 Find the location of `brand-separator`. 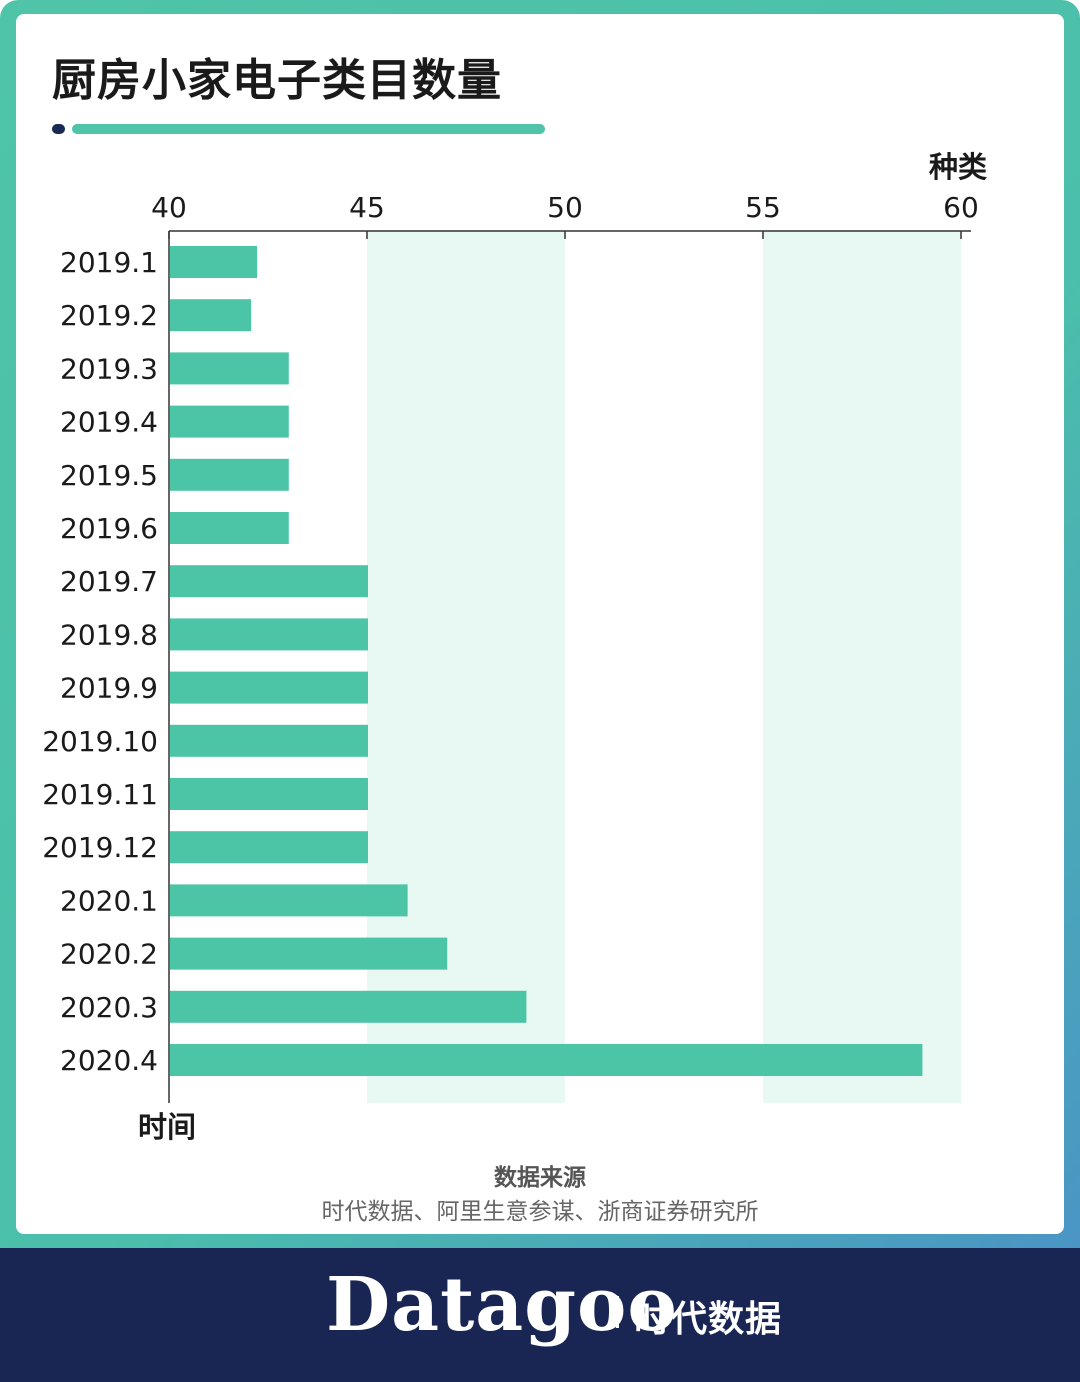

brand-separator is located at coordinates (617, 1312).